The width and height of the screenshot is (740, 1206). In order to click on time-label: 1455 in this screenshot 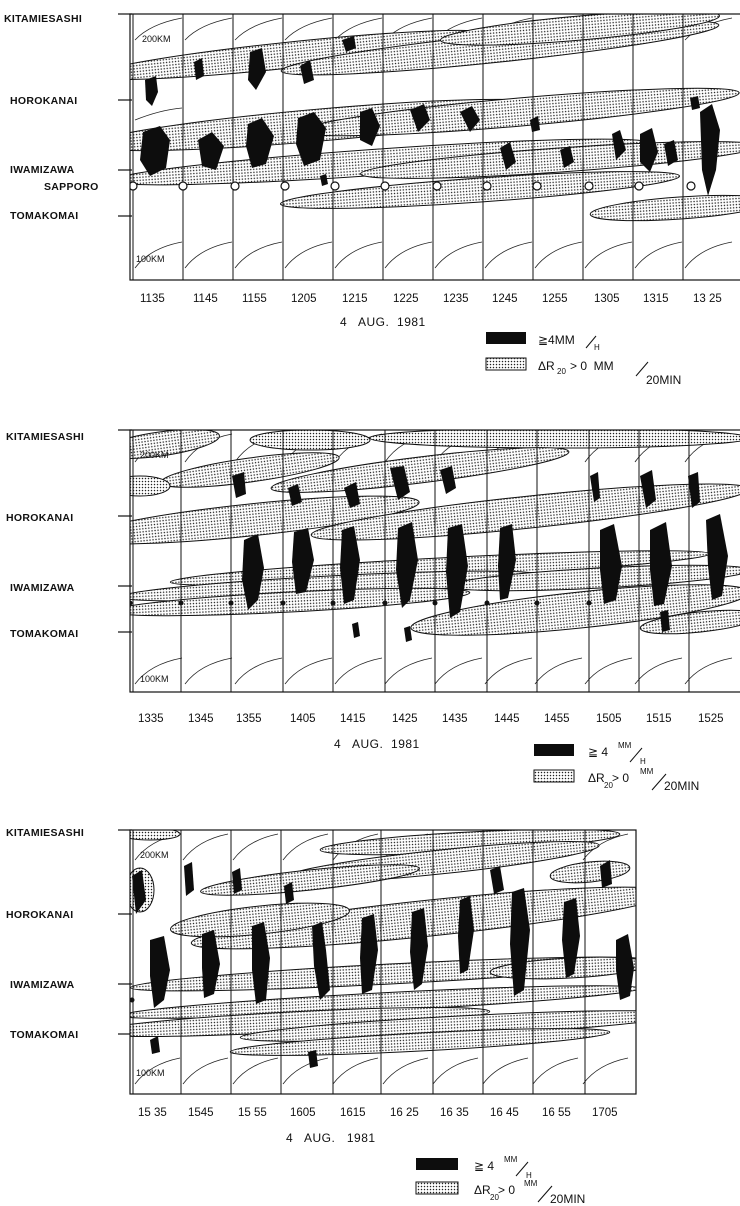, I will do `click(557, 719)`.